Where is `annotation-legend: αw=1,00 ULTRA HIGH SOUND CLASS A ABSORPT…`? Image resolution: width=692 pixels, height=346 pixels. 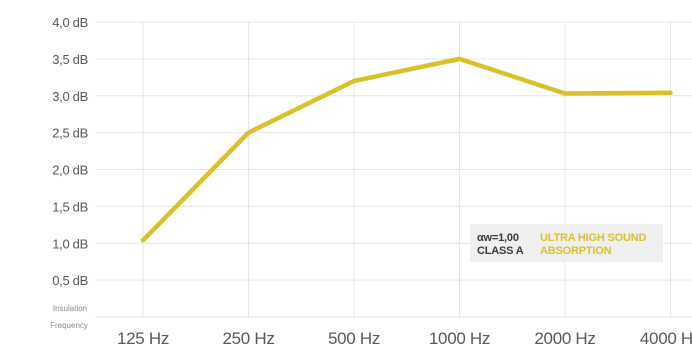 annotation-legend: αw=1,00 ULTRA HIGH SOUND CLASS A ABSORPT… is located at coordinates (566, 243).